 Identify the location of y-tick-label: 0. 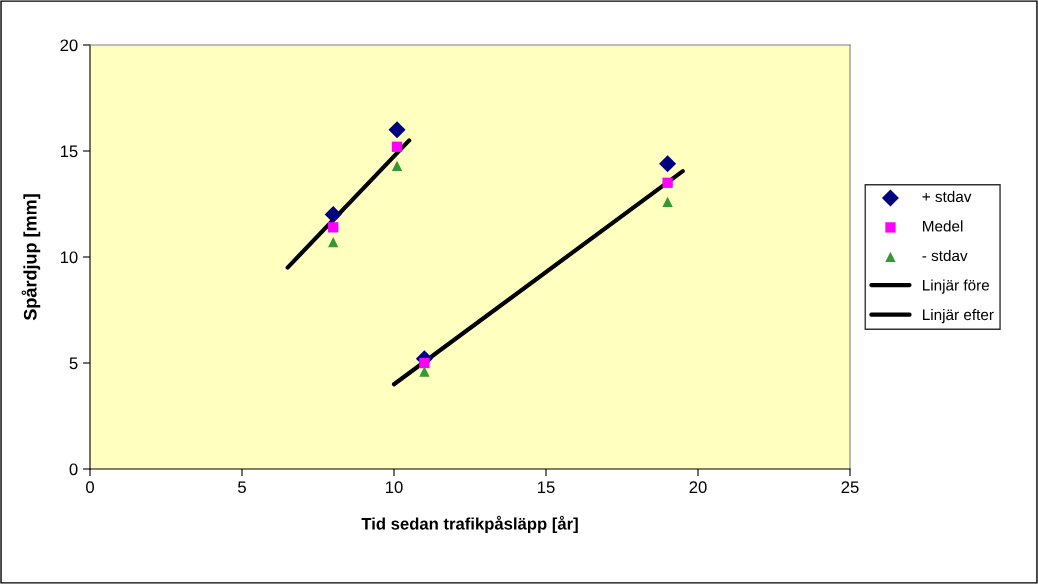
(73, 469).